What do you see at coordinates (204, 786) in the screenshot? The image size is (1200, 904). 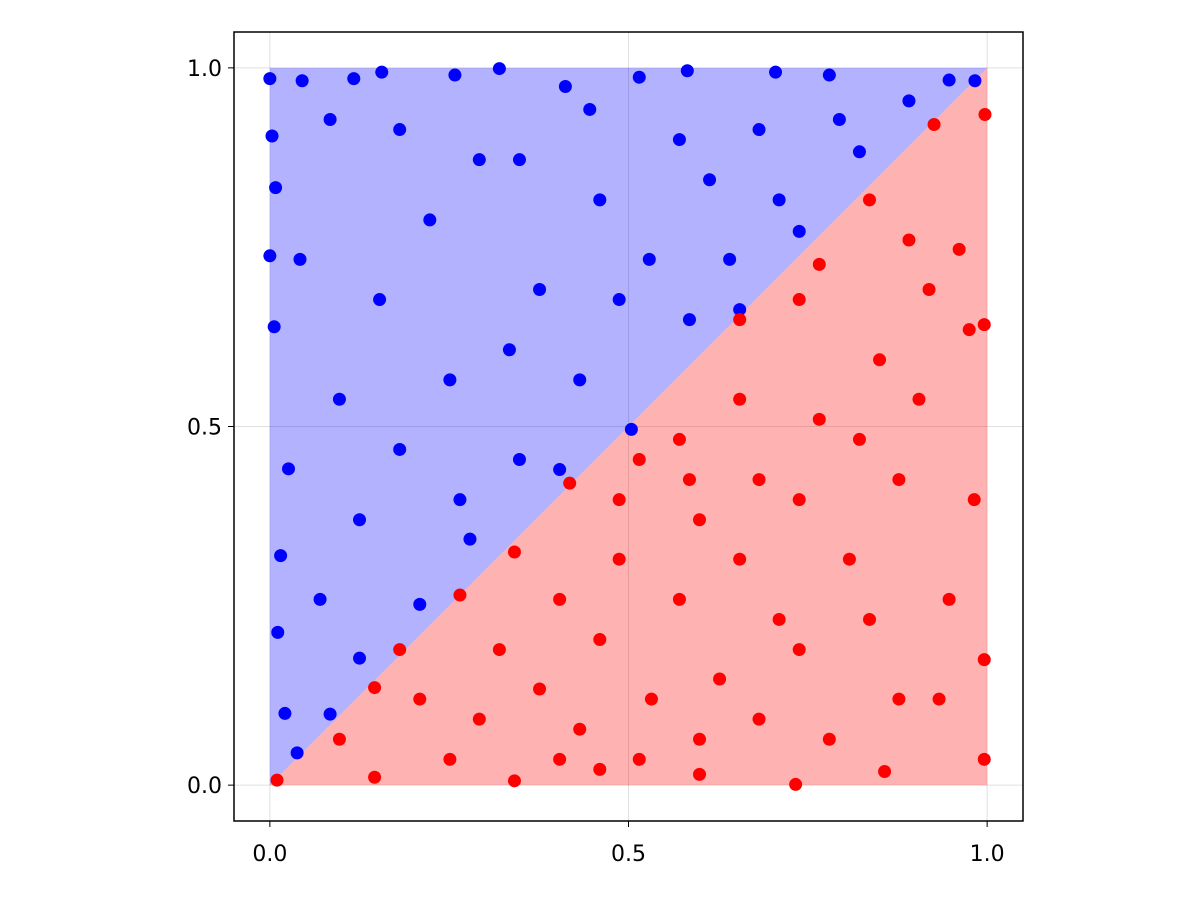 I see `y-tick-label: 0.0` at bounding box center [204, 786].